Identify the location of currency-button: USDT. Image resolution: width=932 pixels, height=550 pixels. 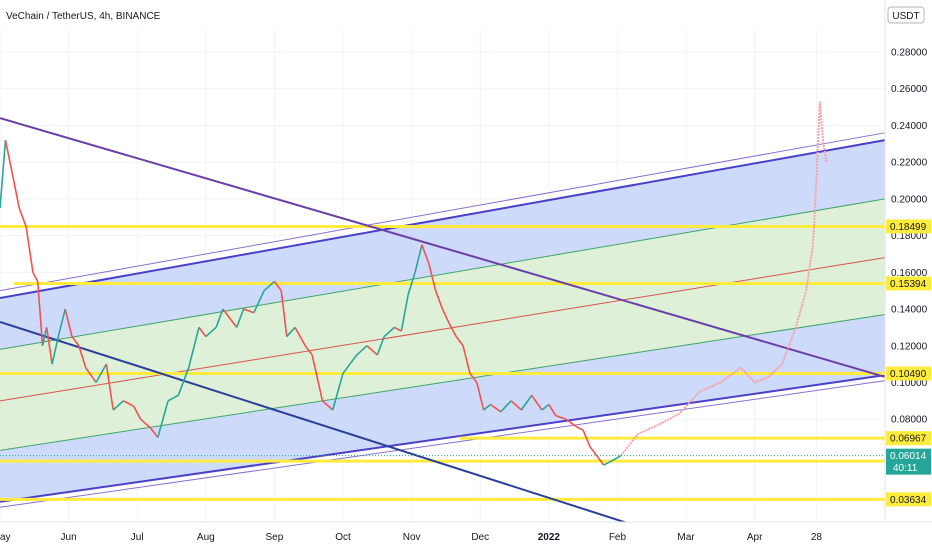
(906, 15).